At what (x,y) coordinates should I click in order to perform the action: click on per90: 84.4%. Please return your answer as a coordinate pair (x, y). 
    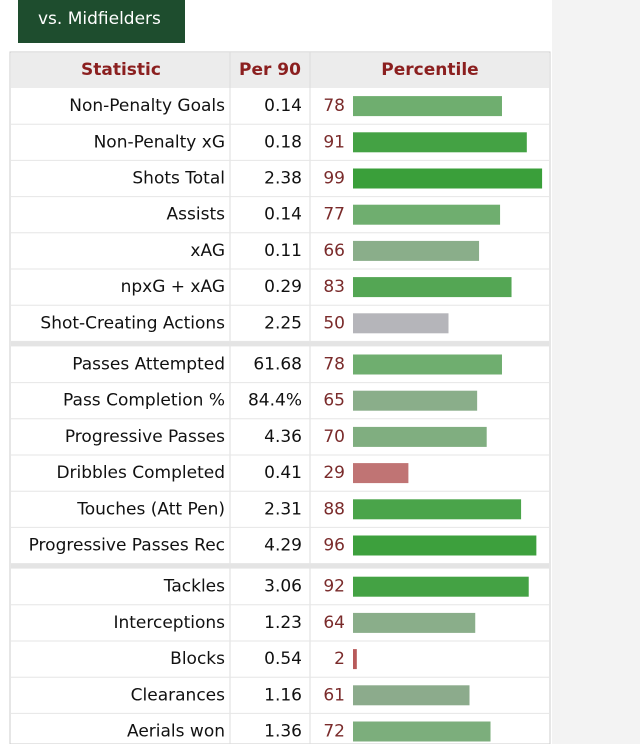
    Looking at the image, I should click on (275, 401).